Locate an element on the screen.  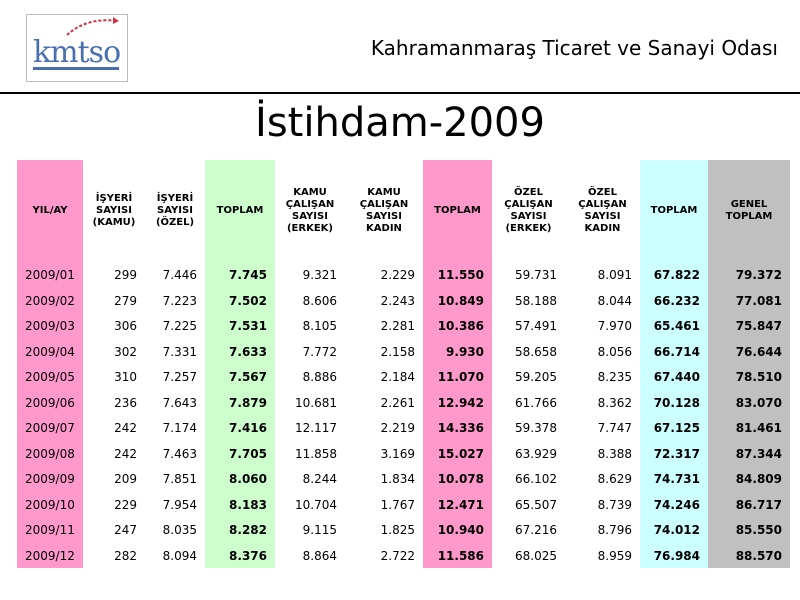
table-cell: 8.282 is located at coordinates (248, 530).